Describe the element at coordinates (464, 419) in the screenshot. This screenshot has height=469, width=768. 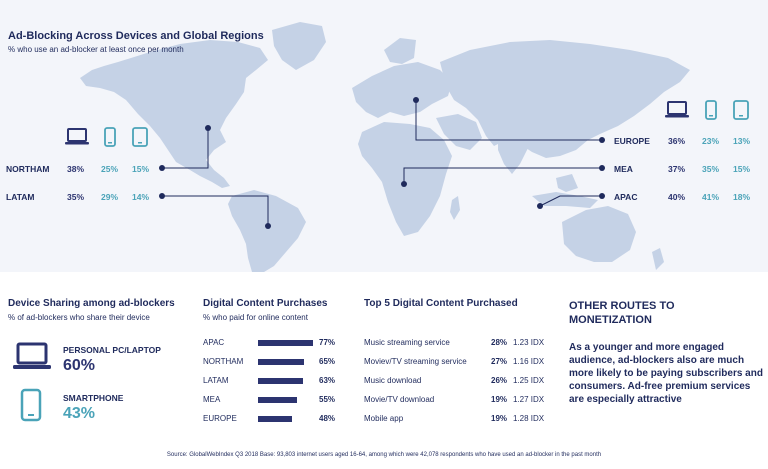
I see `top5-row: Mobile app 19% 1.28 IDX` at that location.